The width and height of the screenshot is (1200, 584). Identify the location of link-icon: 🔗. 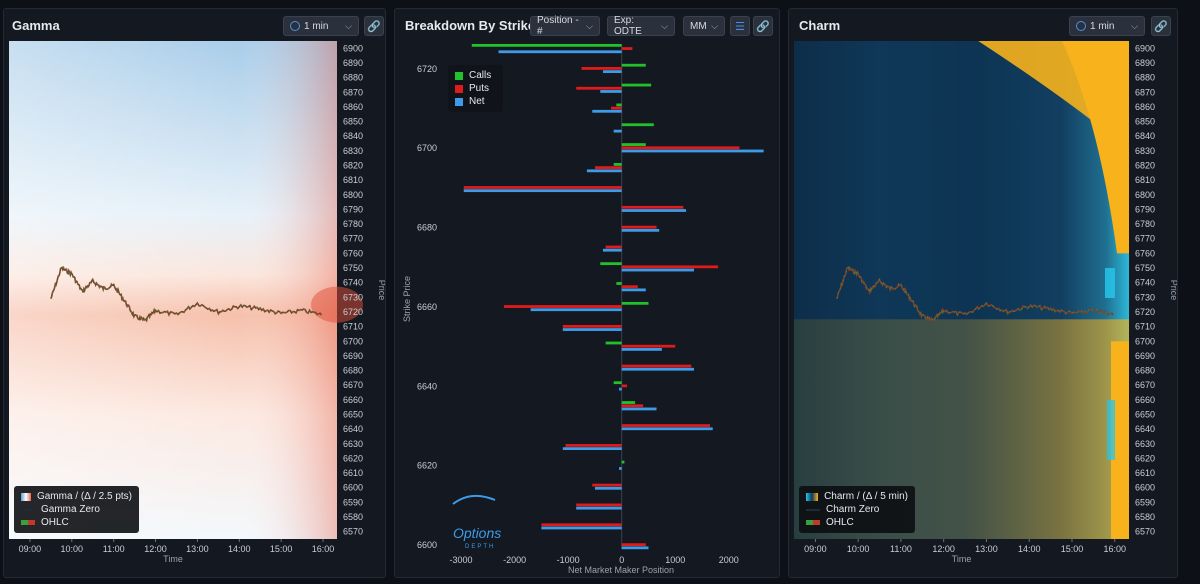
(763, 26).